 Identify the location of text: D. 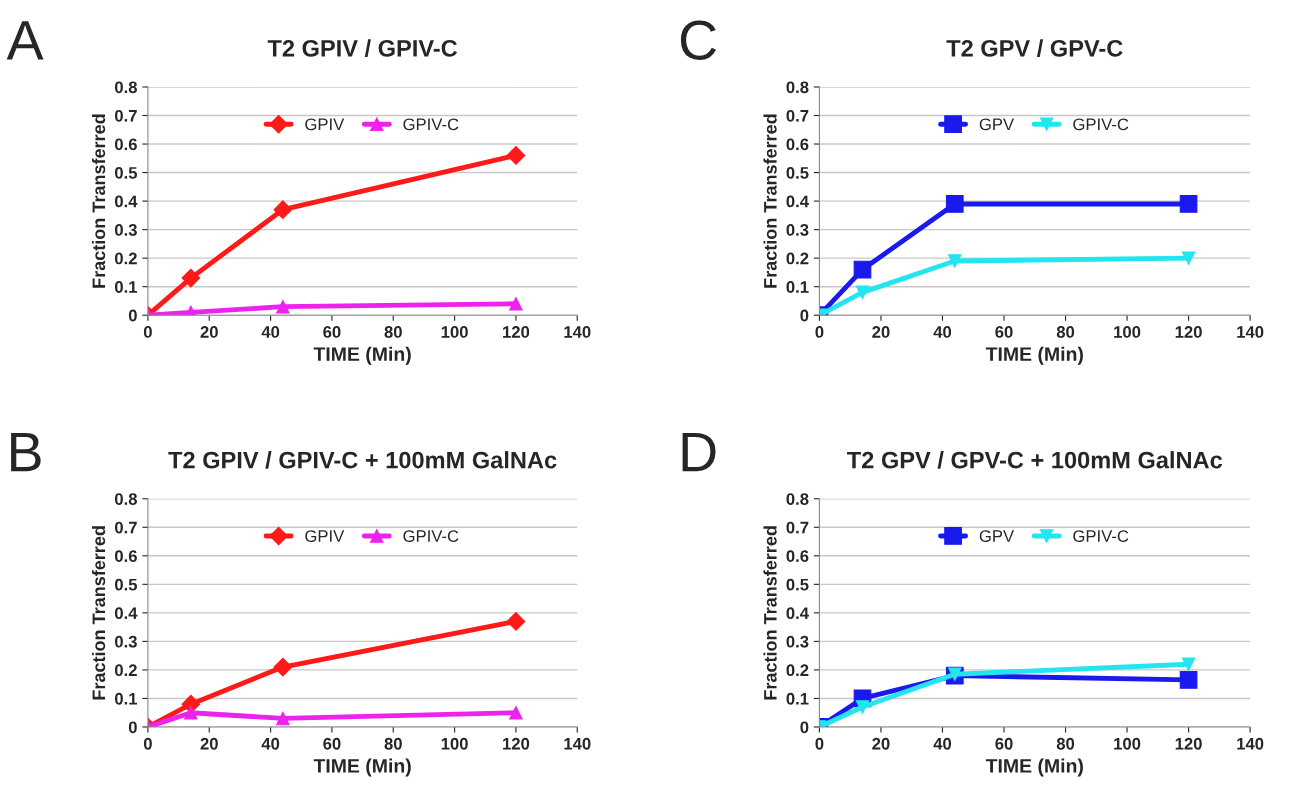
(699, 452).